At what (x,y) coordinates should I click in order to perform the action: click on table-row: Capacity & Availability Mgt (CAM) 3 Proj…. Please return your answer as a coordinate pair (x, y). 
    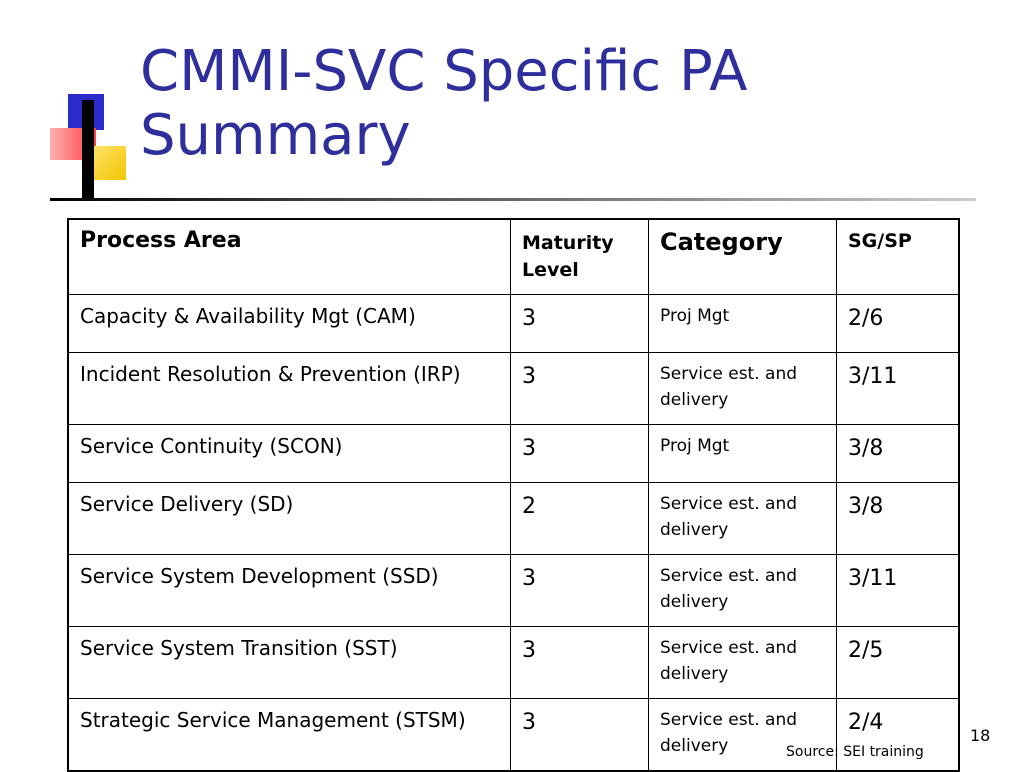
    Looking at the image, I should click on (513, 323).